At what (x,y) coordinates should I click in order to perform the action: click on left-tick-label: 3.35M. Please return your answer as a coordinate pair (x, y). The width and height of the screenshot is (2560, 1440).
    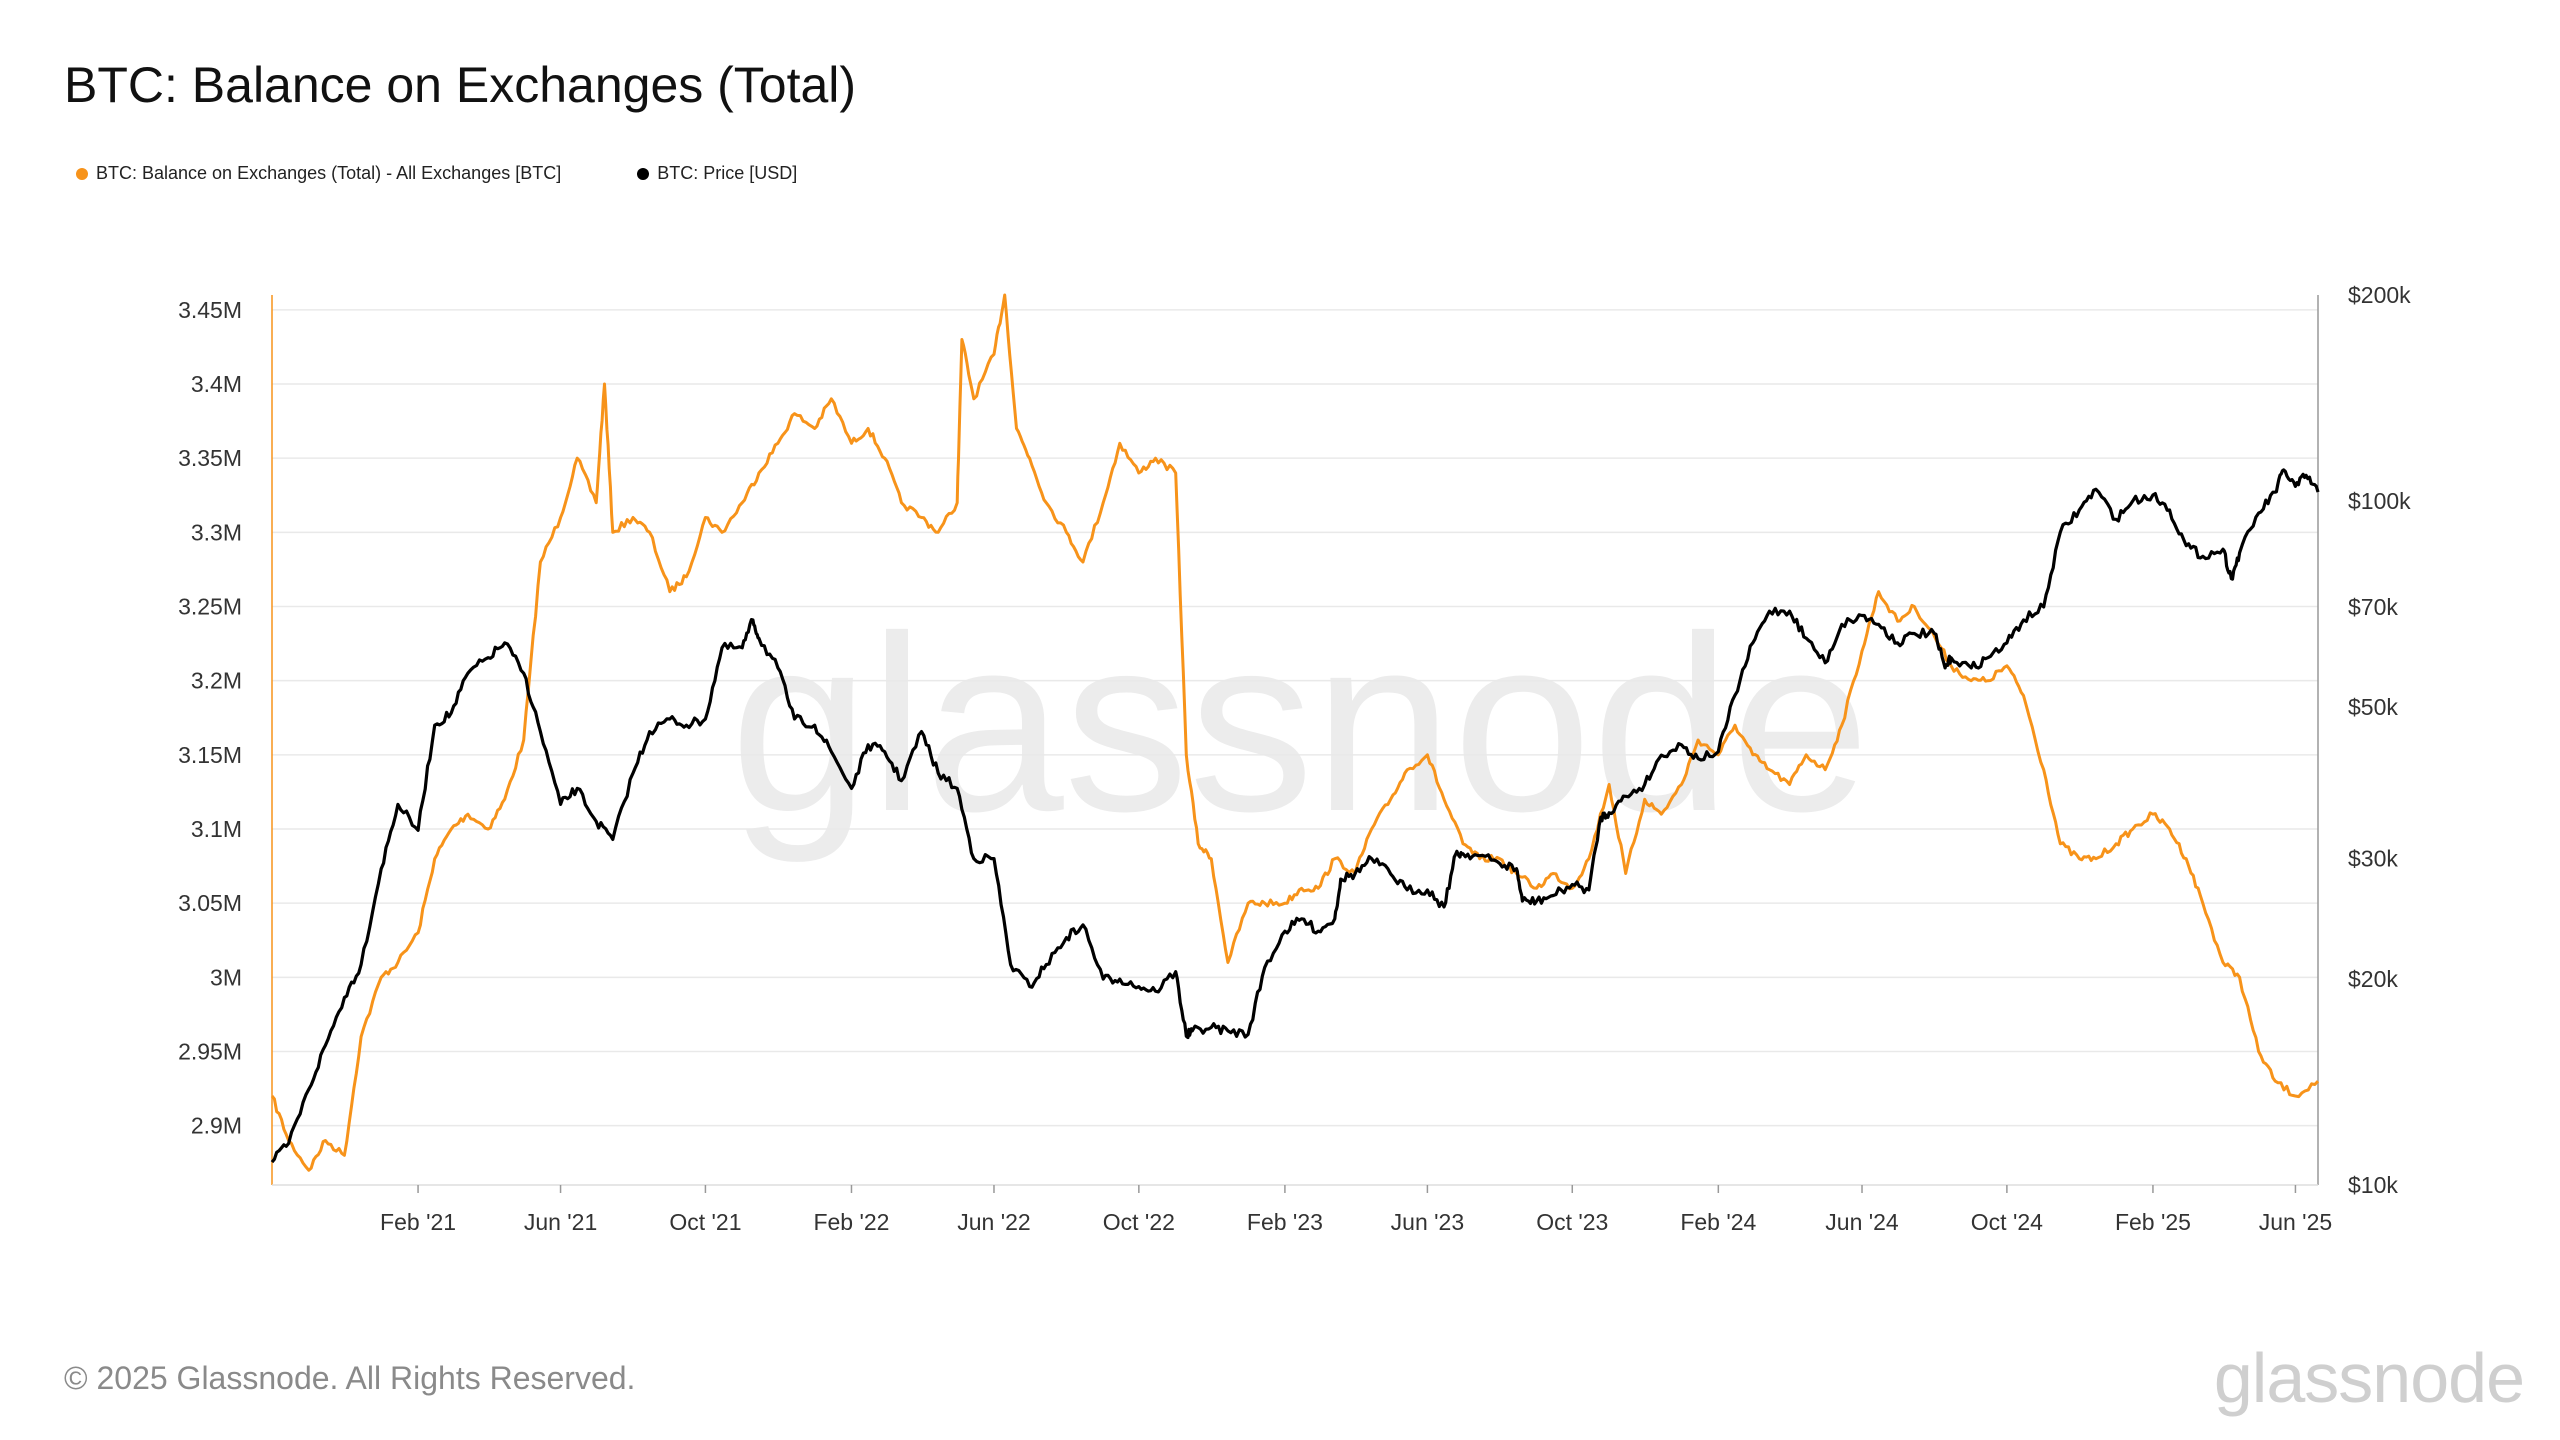
    Looking at the image, I should click on (210, 458).